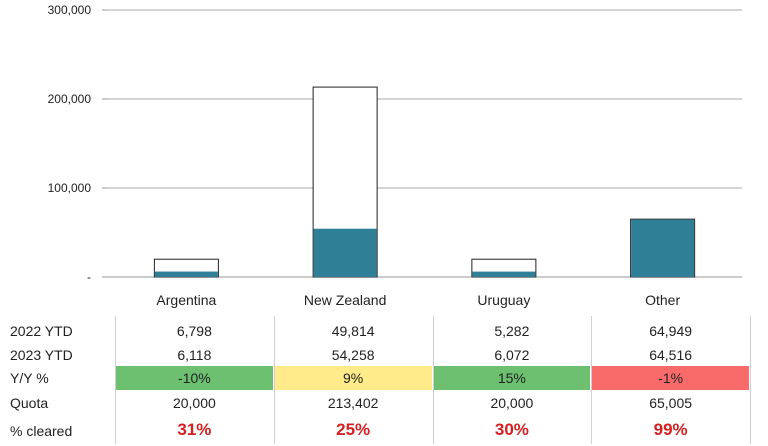 The image size is (768, 446). I want to click on y-tick-label: 100,000, so click(70, 188).